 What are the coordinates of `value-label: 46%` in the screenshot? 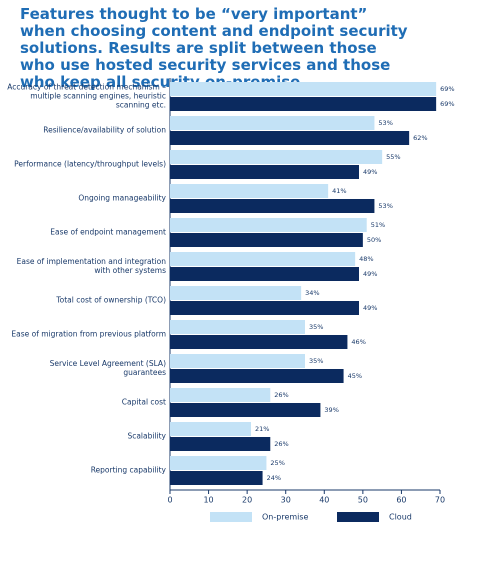 It's located at (358, 342).